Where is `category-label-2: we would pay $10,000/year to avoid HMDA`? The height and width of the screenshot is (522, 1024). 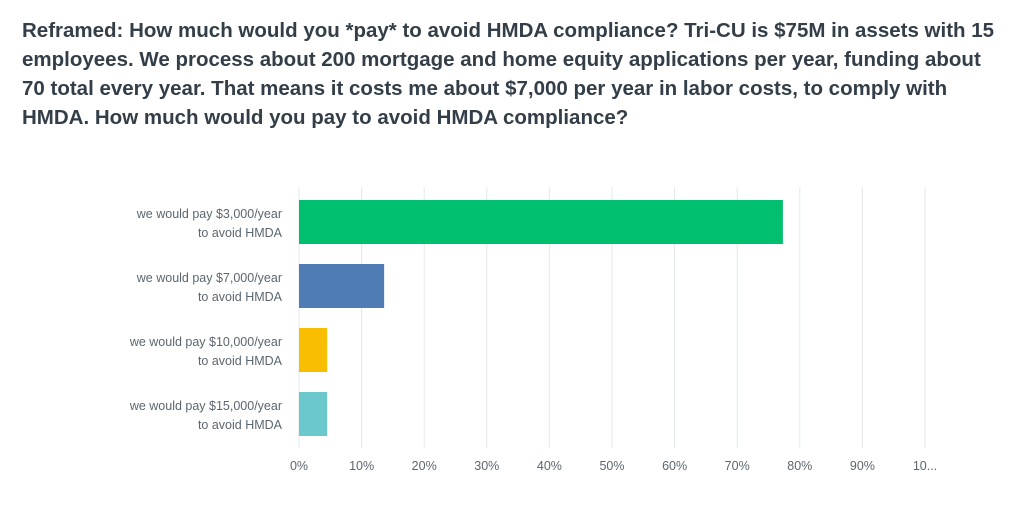
category-label-2: we would pay $10,000/year to avoid HMDA is located at coordinates (206, 351).